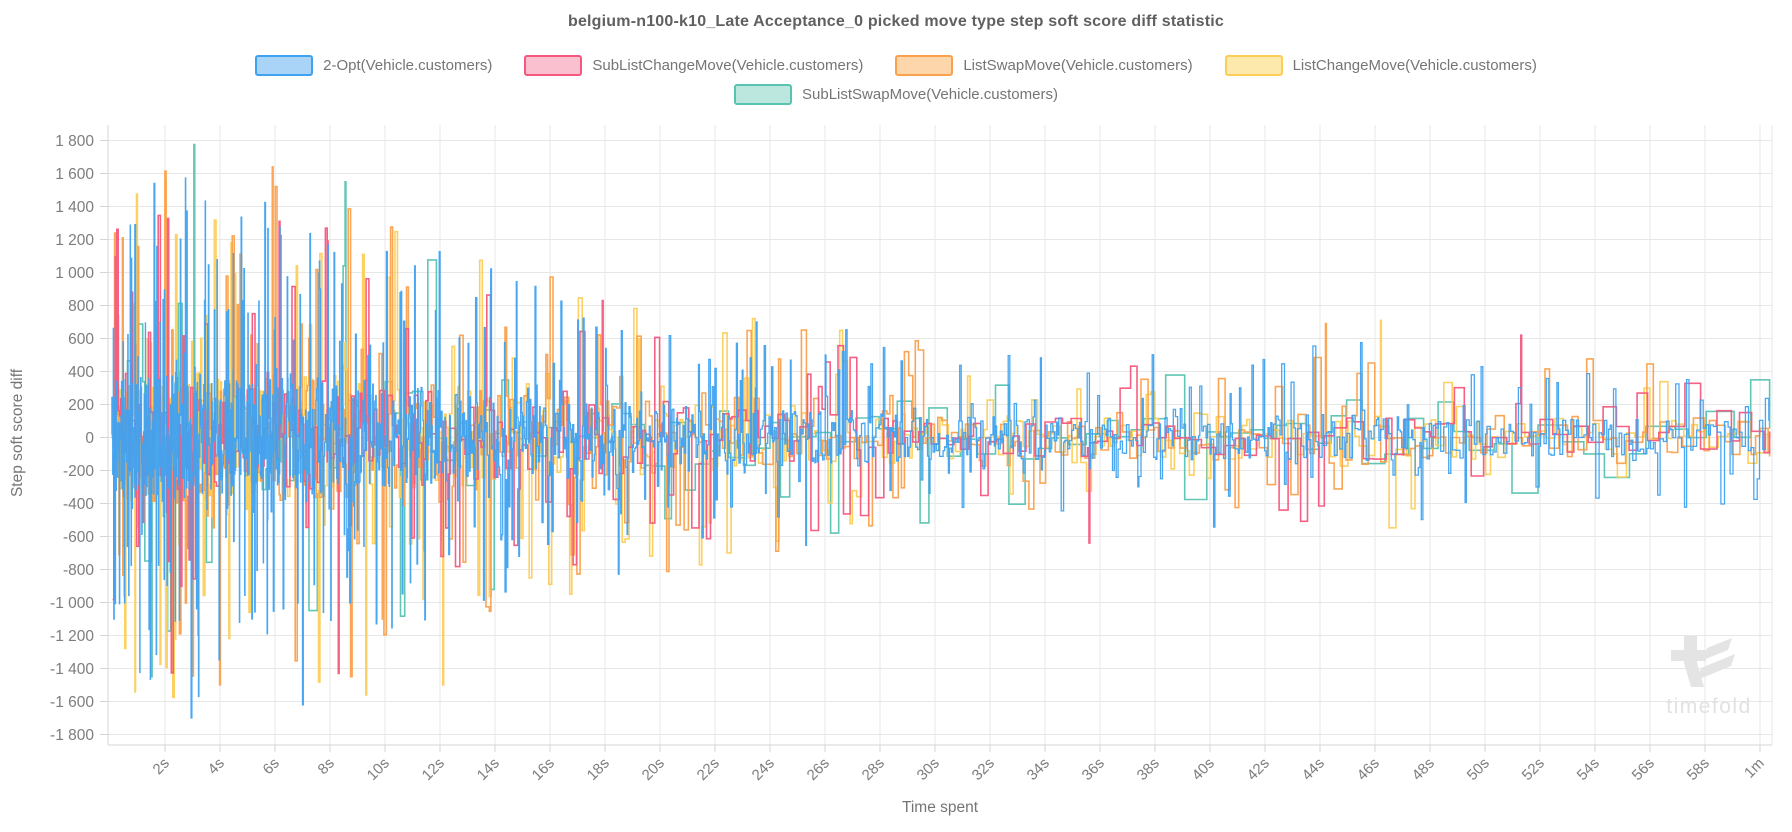 The width and height of the screenshot is (1792, 832). What do you see at coordinates (1313, 769) in the screenshot?
I see `x-tick-label: 44s` at bounding box center [1313, 769].